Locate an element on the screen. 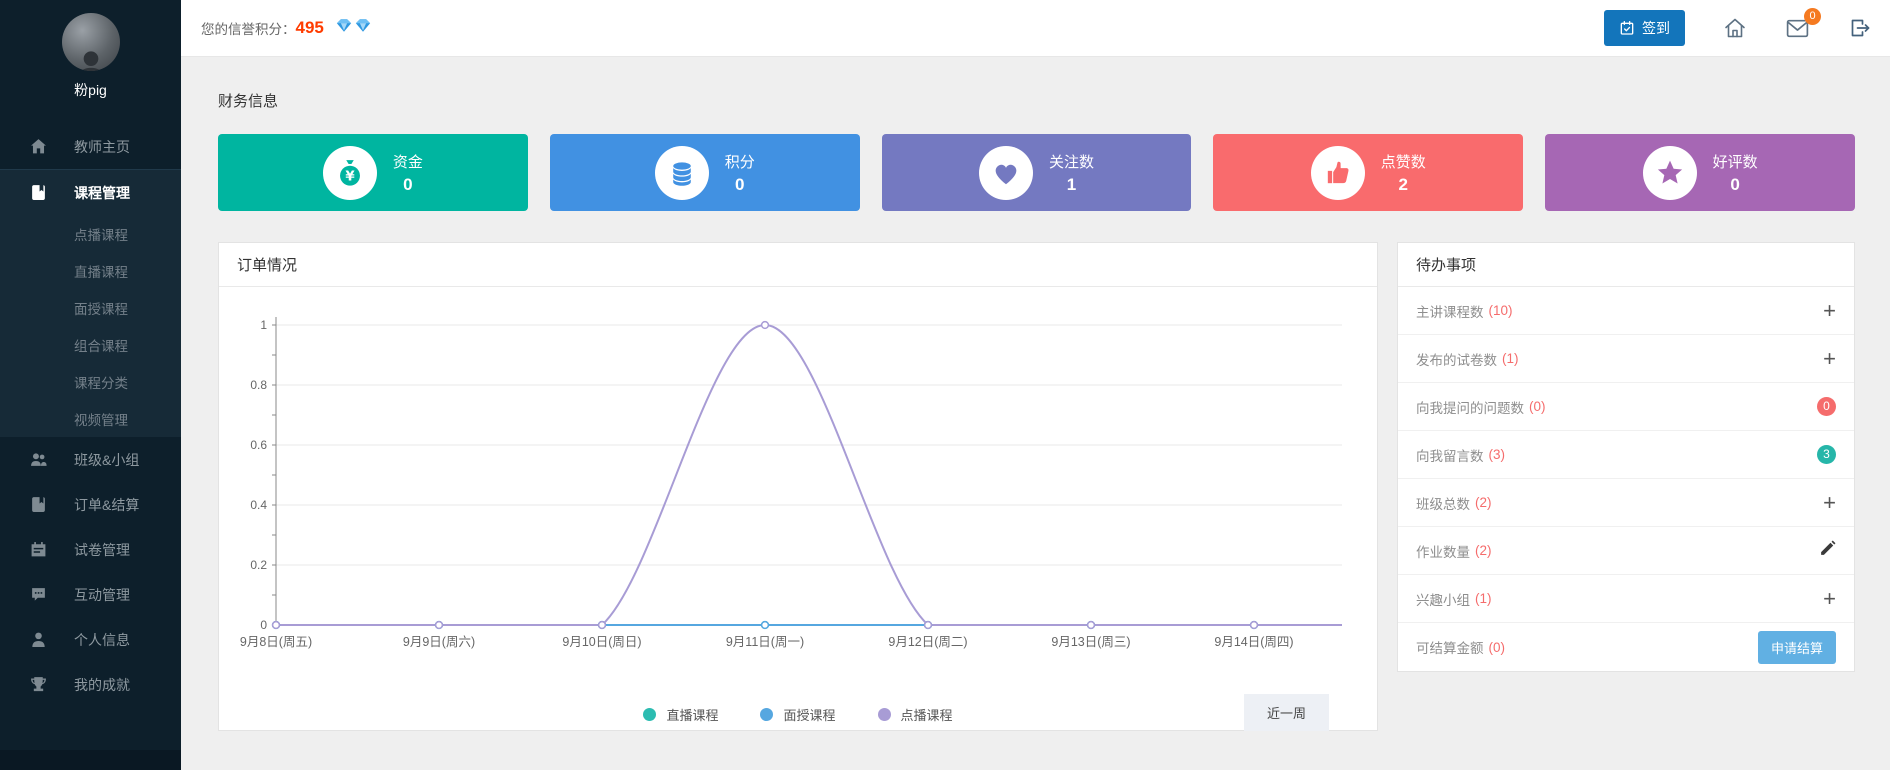  sidebar-subitem-1: 直播课程 is located at coordinates (101, 272).